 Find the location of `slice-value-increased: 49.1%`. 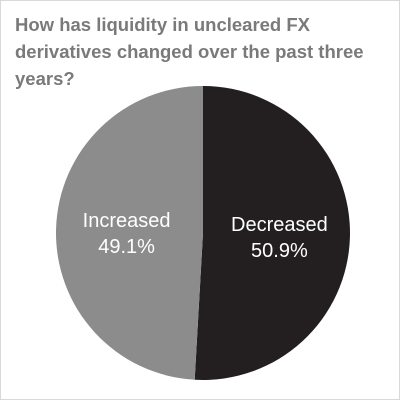

slice-value-increased: 49.1% is located at coordinates (126, 247).